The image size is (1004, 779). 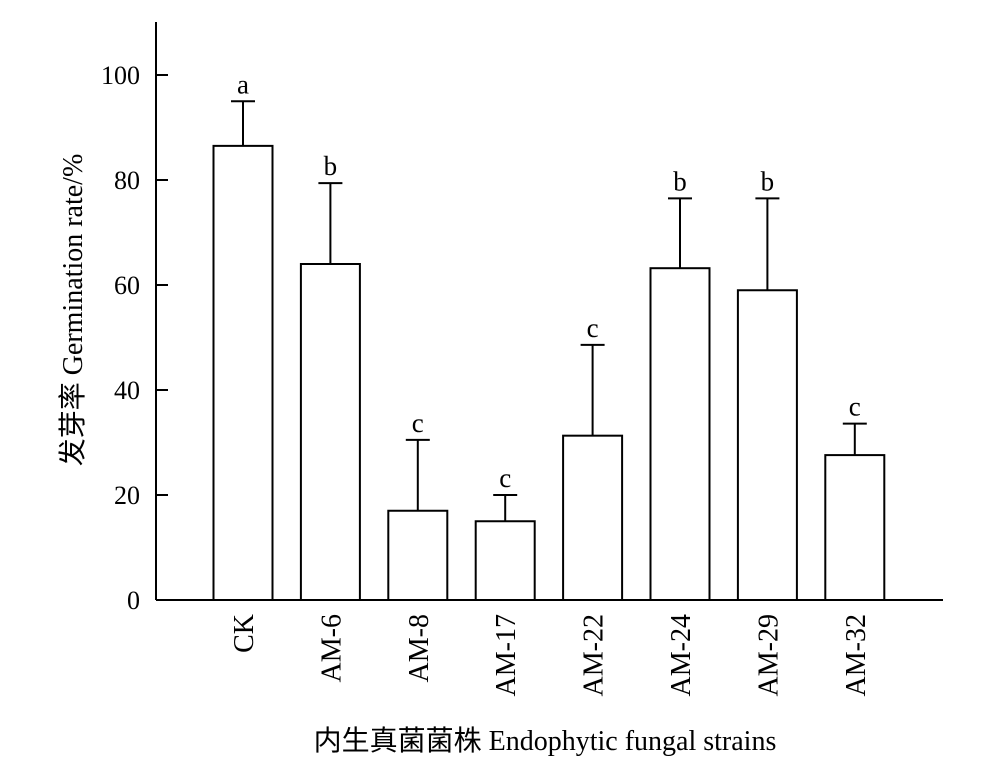 What do you see at coordinates (243, 372) in the screenshot?
I see `bar-ck` at bounding box center [243, 372].